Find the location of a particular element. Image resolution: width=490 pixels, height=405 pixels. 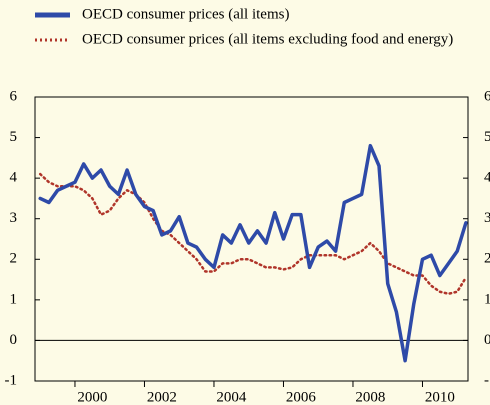

y-tick-label: -1 is located at coordinates (11, 380).